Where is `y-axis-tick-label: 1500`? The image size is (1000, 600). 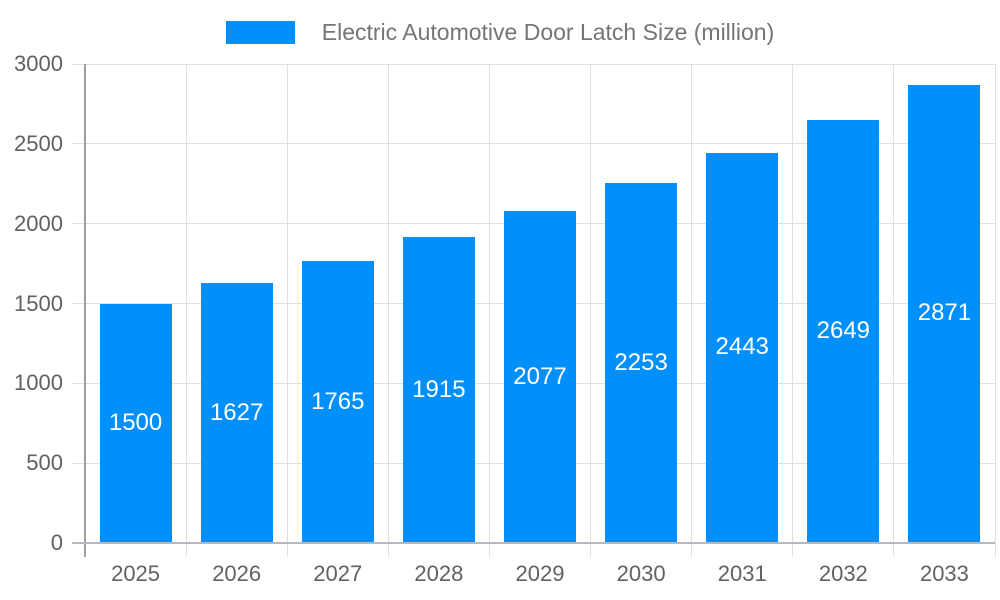 y-axis-tick-label: 1500 is located at coordinates (38, 303).